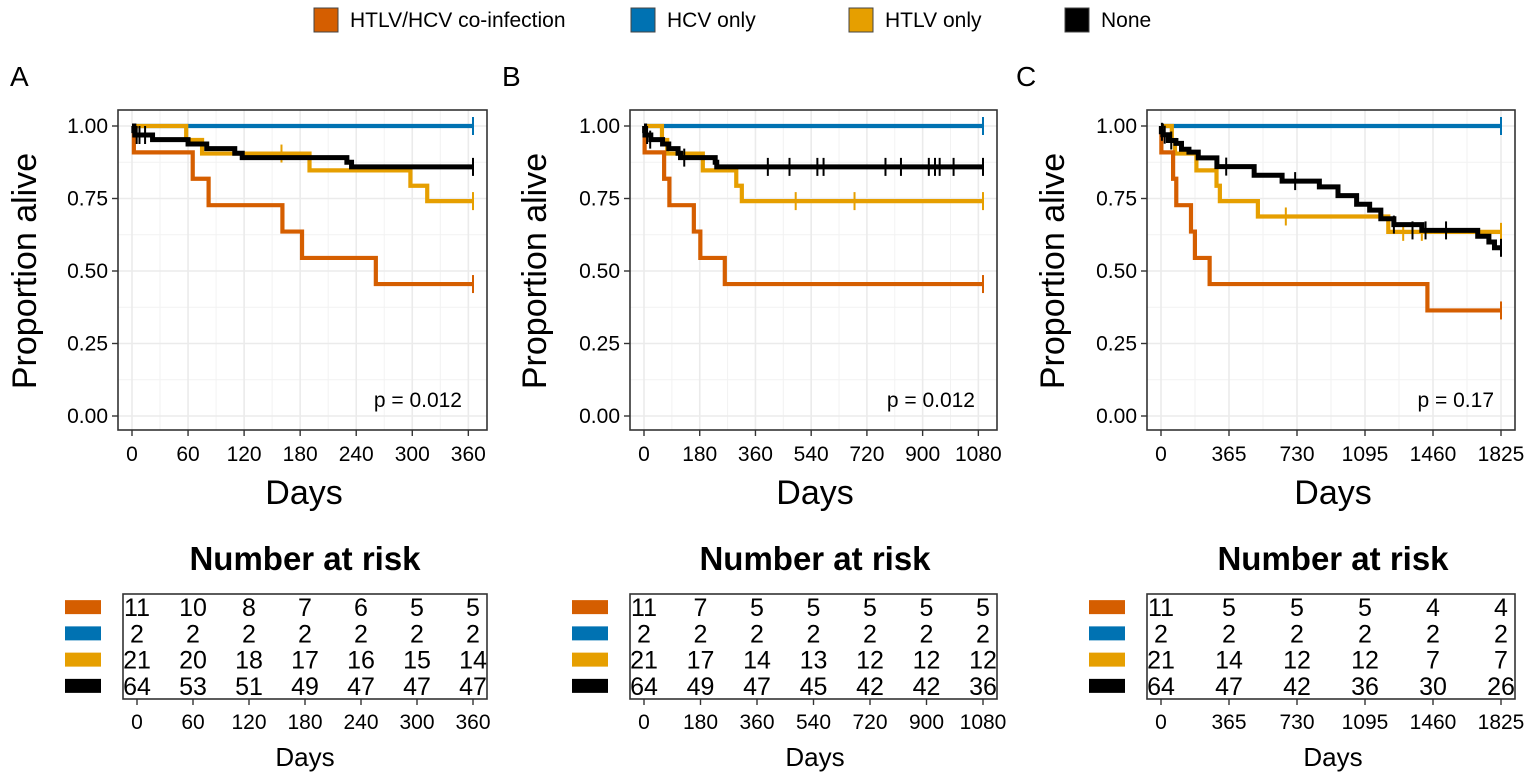  What do you see at coordinates (1365, 454) in the screenshot?
I see `x-tick-label: 1095` at bounding box center [1365, 454].